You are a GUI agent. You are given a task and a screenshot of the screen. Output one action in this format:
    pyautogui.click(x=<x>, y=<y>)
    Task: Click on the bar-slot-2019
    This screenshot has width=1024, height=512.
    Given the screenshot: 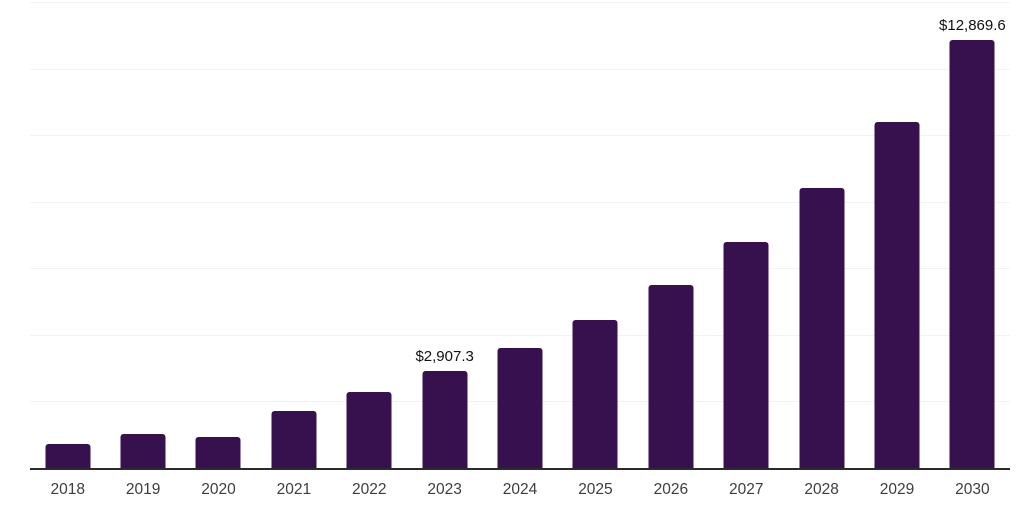 What is the action you would take?
    pyautogui.click(x=142, y=235)
    